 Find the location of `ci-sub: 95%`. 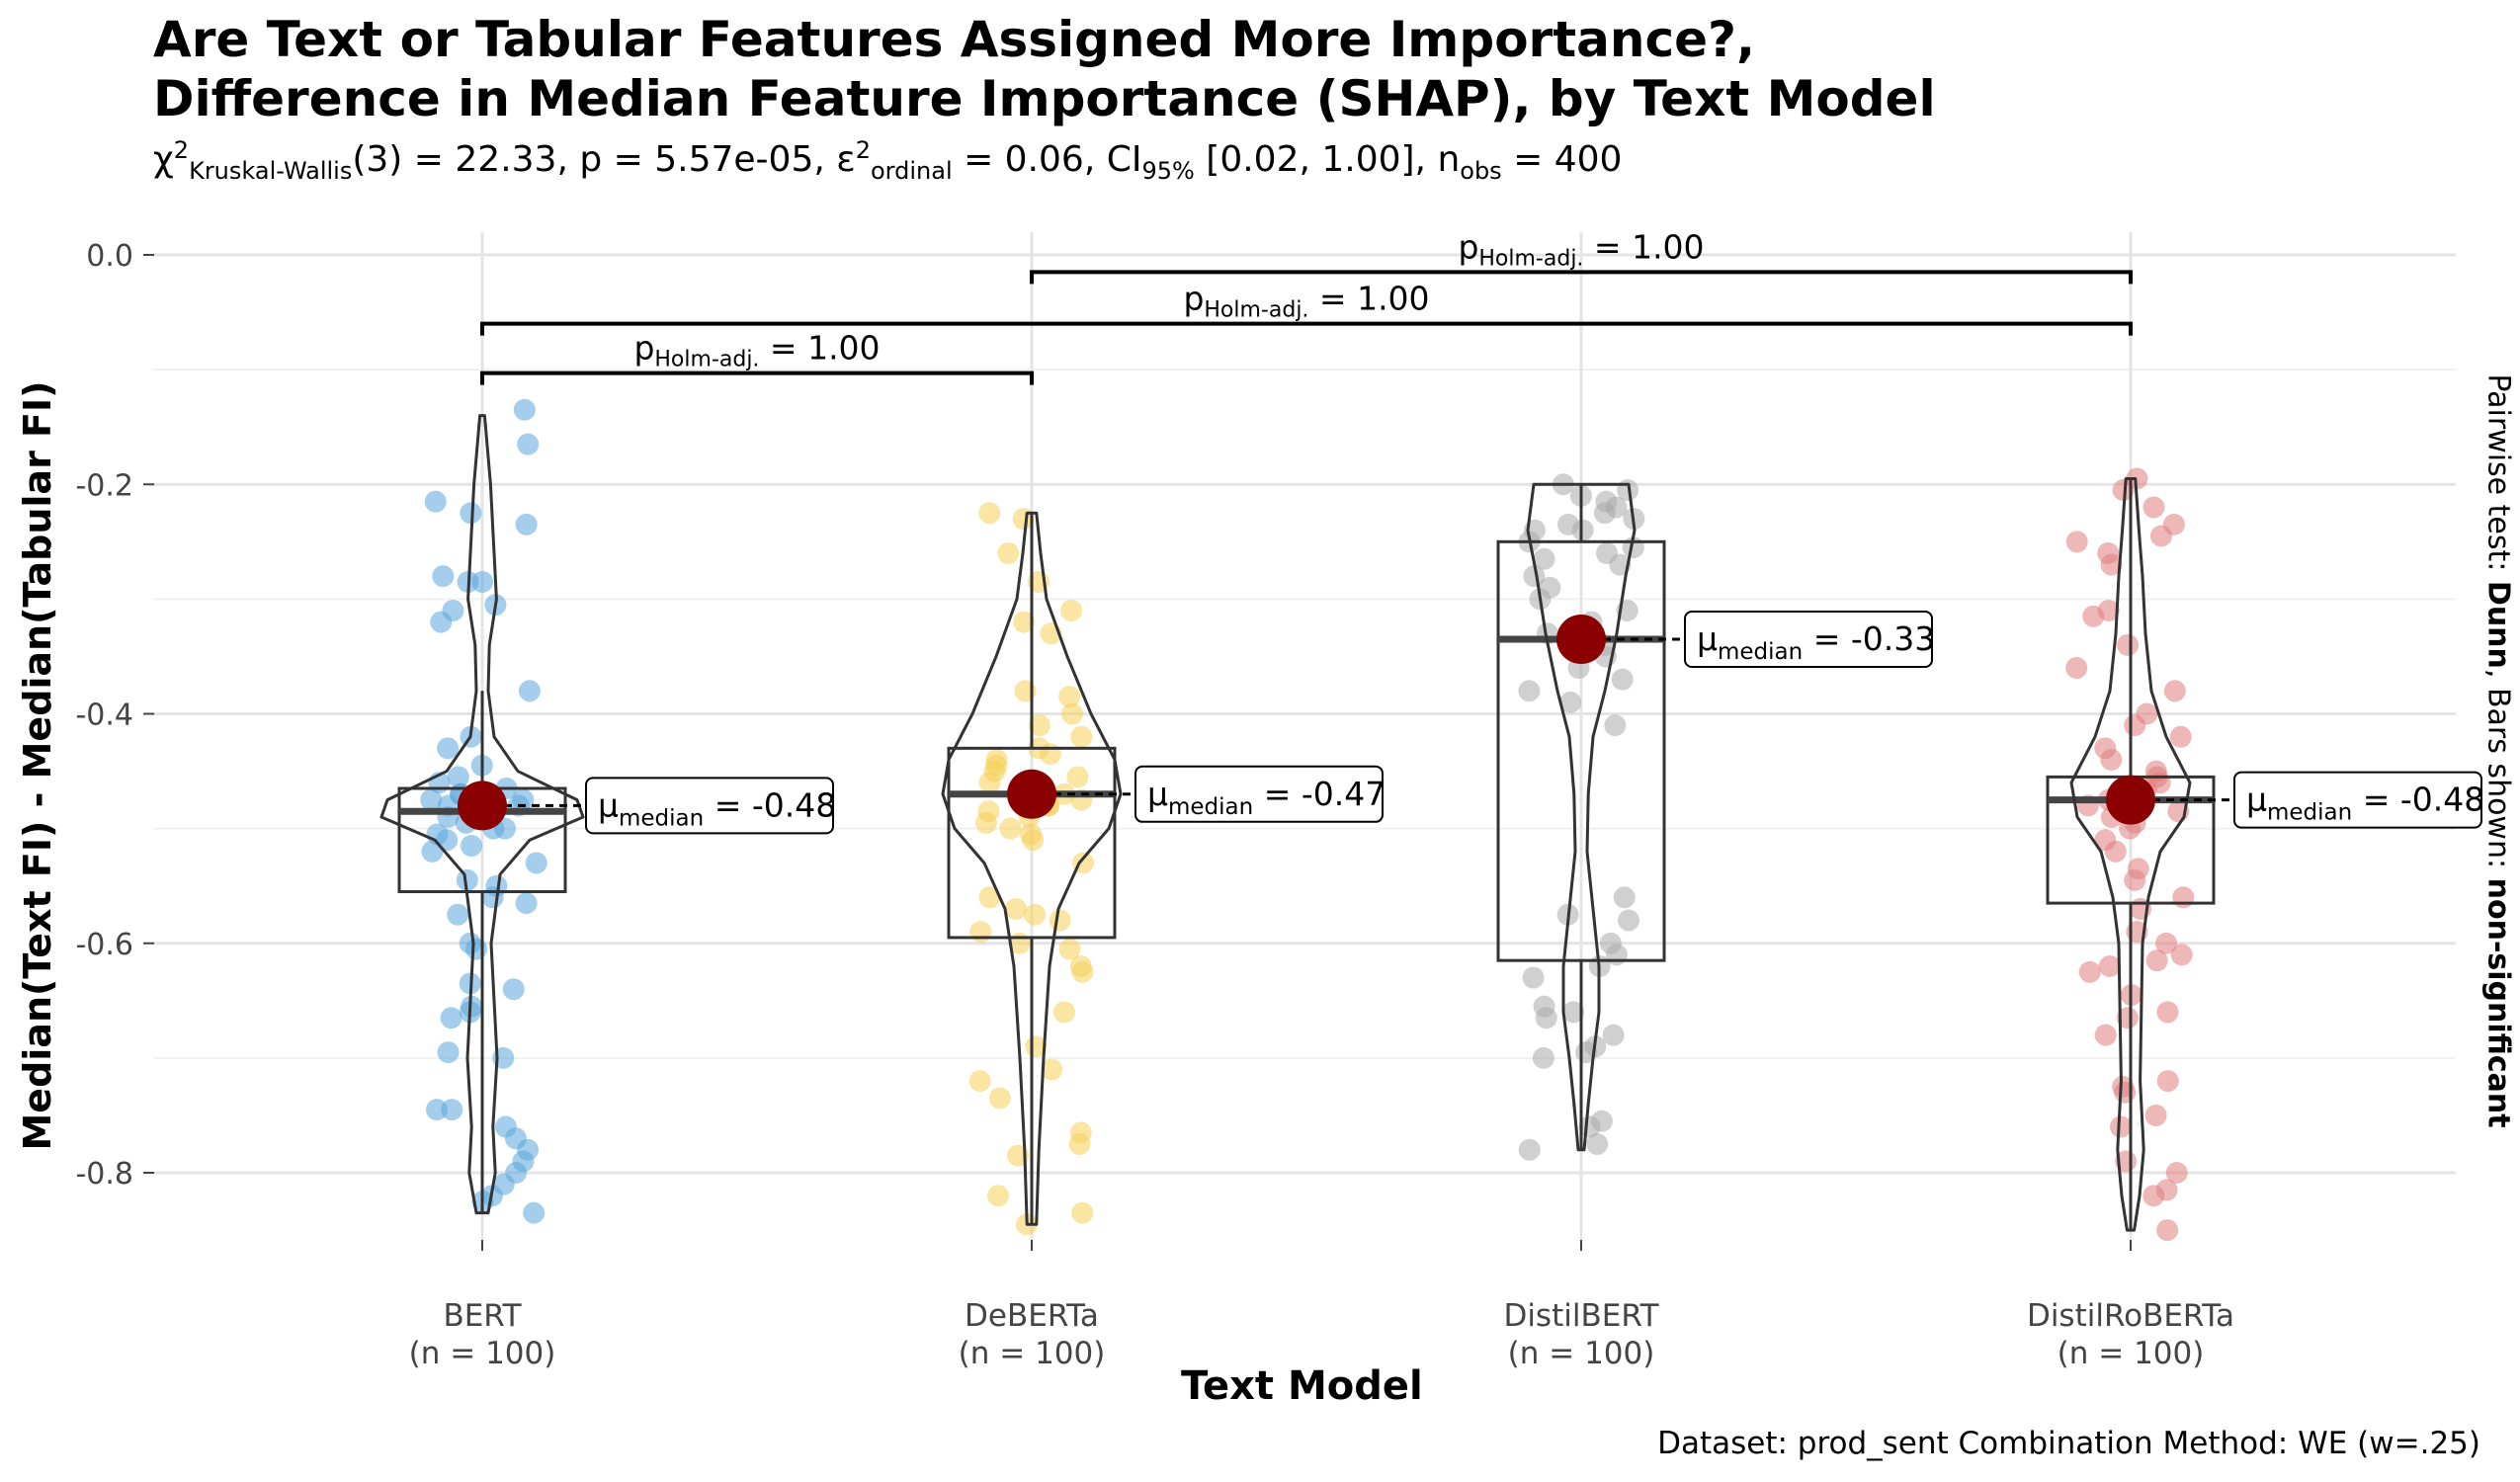

ci-sub: 95% is located at coordinates (1168, 171).